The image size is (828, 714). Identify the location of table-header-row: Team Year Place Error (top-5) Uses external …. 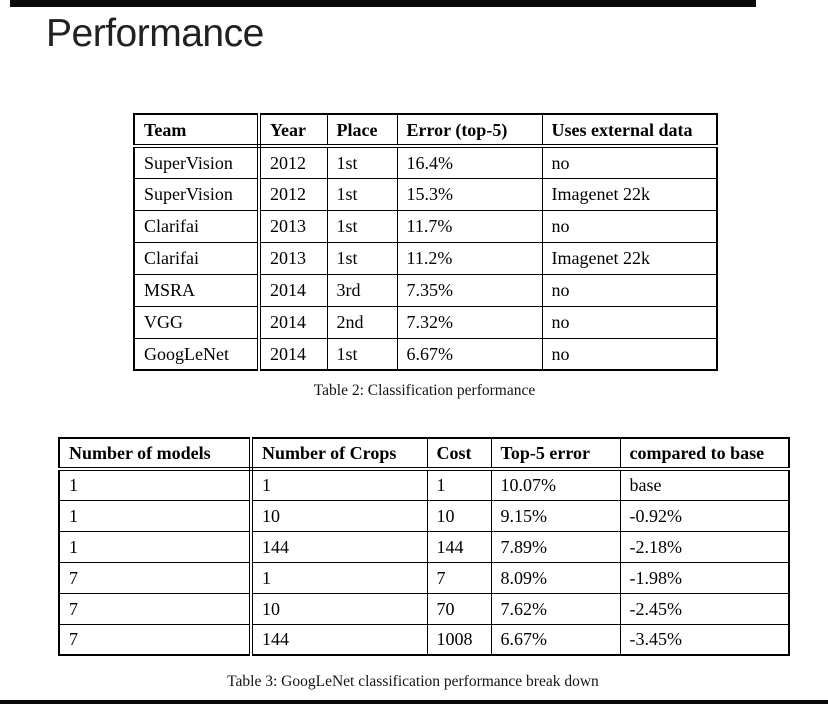
(425, 130).